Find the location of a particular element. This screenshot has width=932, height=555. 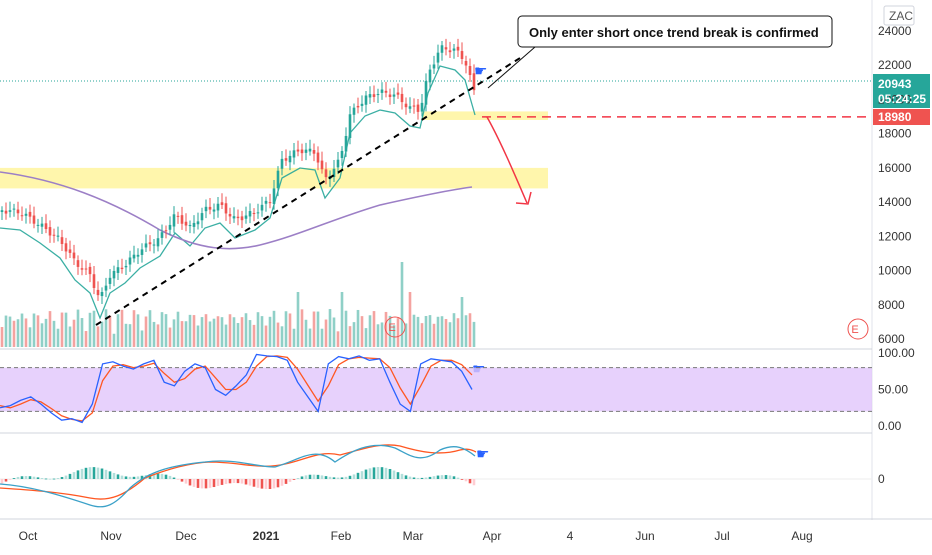

symbol-badge is located at coordinates (899, 15).